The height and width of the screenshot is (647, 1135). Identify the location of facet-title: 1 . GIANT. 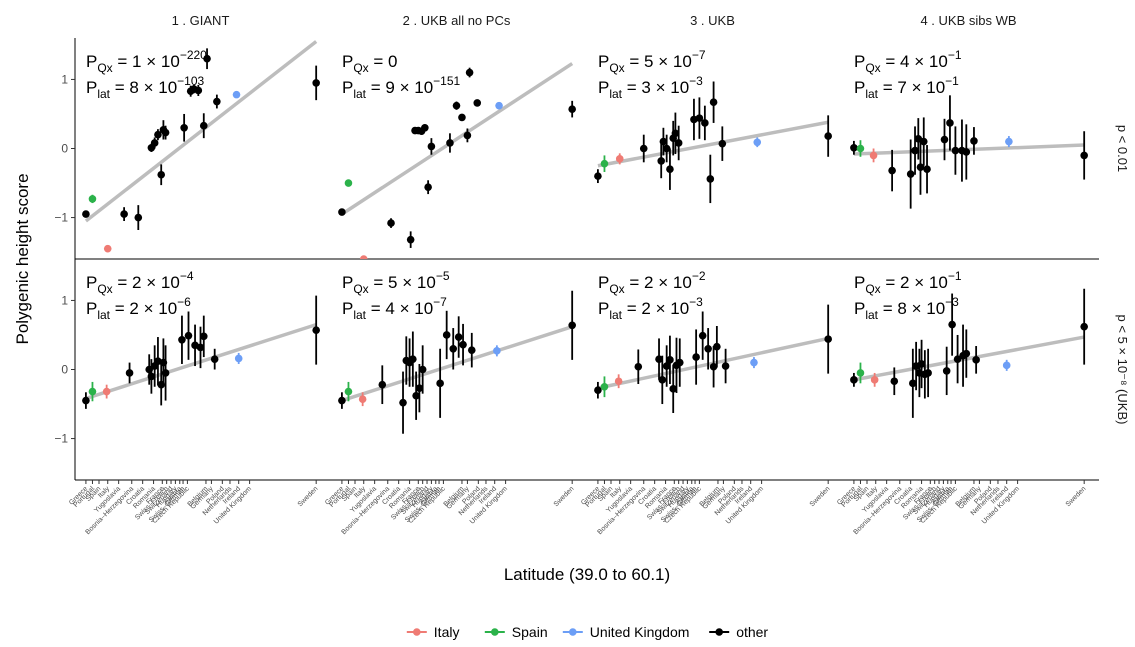
(201, 20).